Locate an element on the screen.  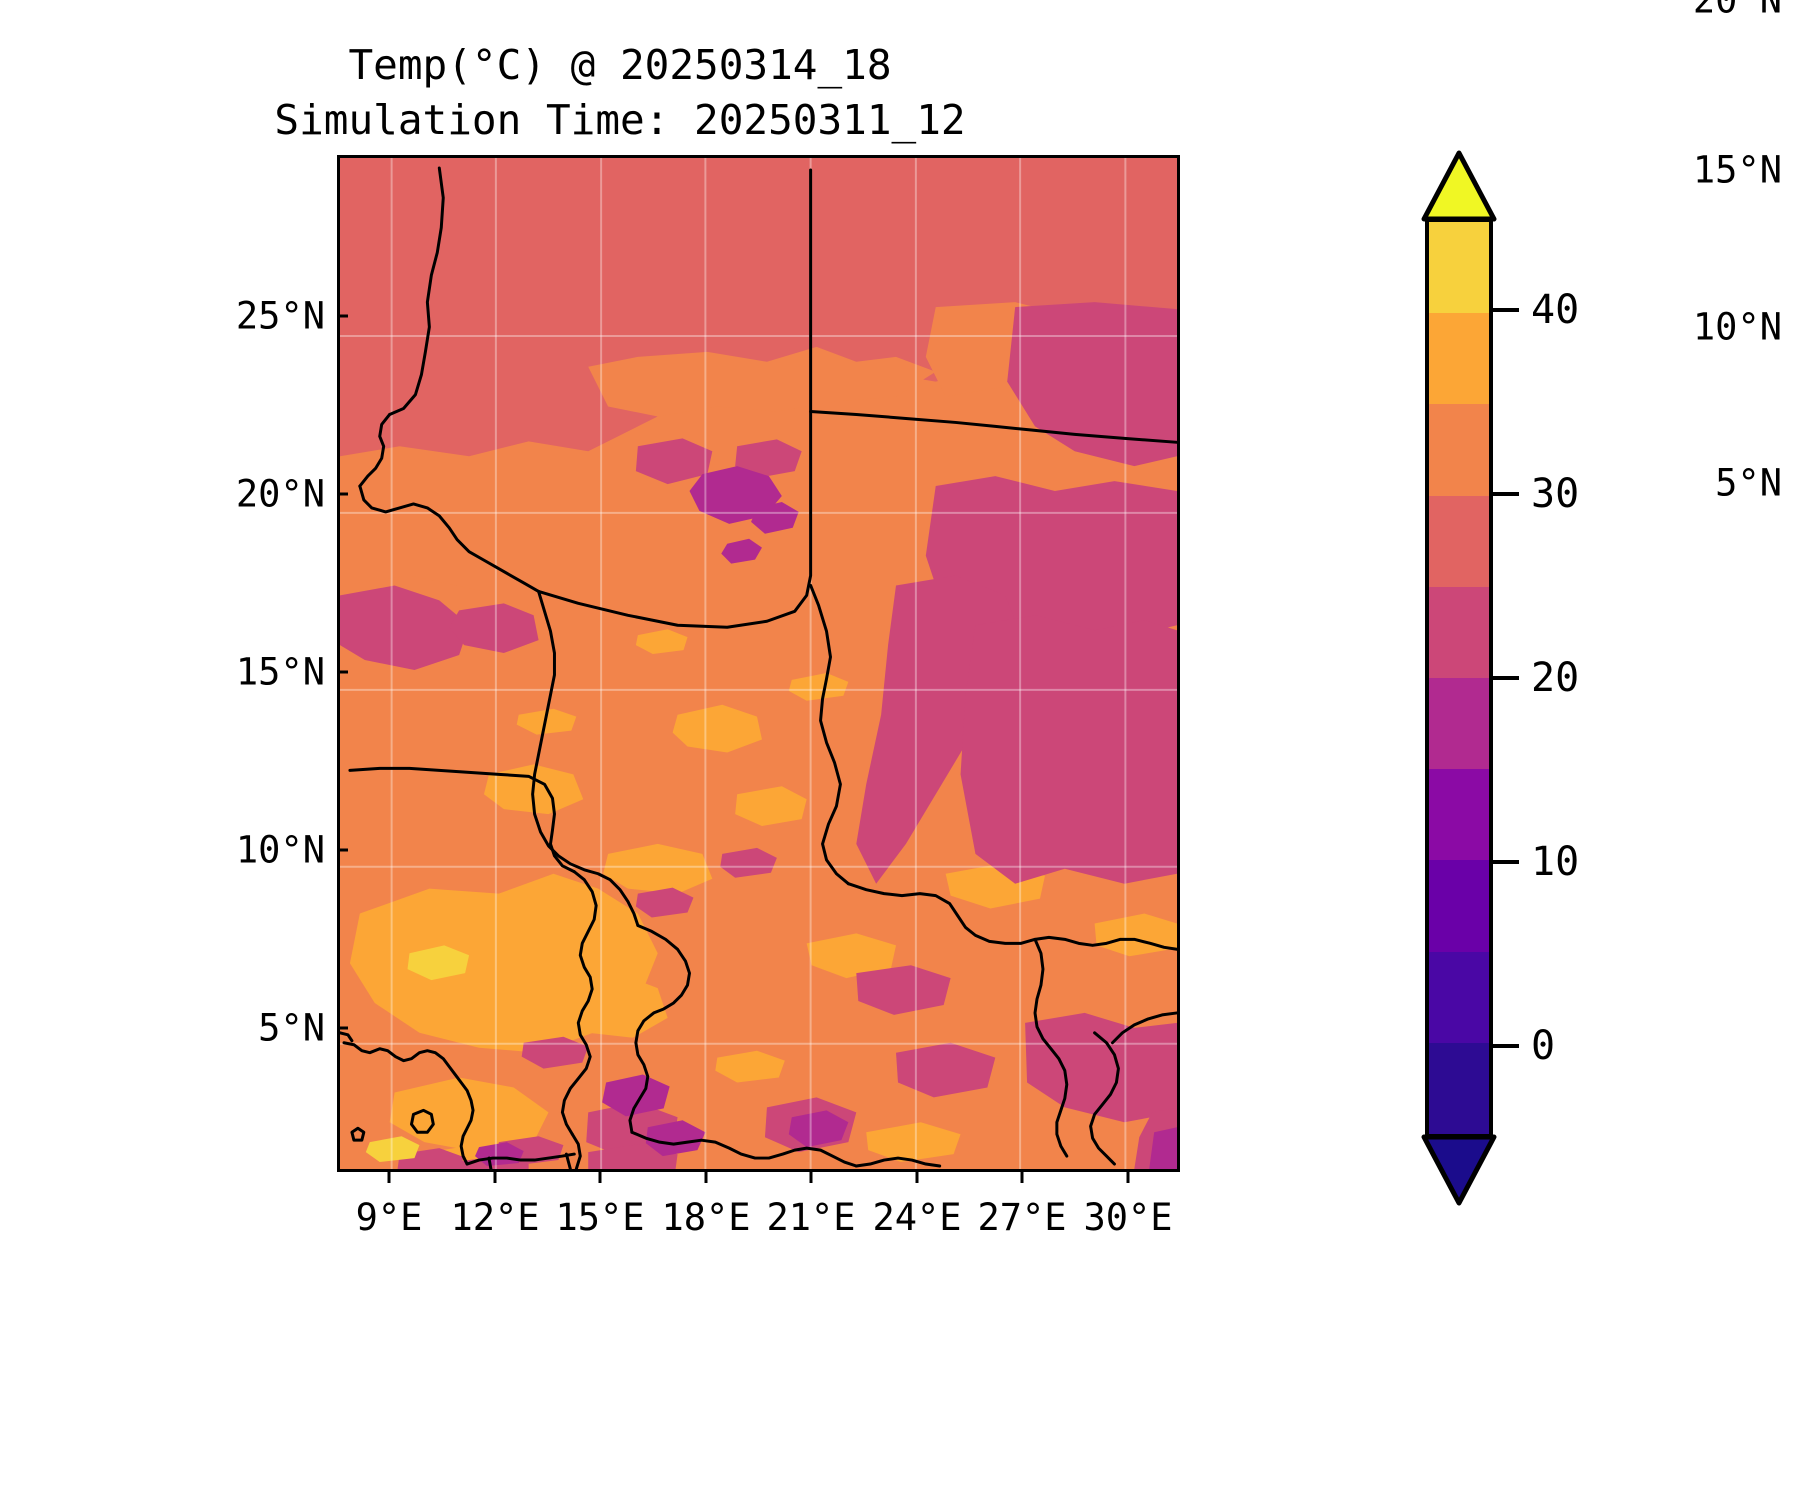
colorbar-under-arrow is located at coordinates (1459, 1170).